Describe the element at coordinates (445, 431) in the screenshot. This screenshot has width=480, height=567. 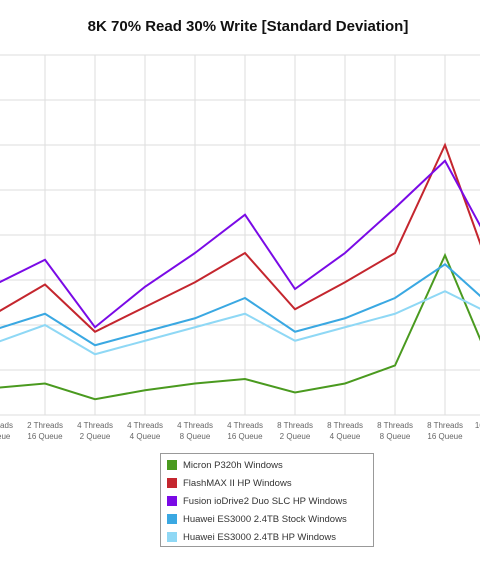
I see `x-tick-label: 8 Threads 16 Queue` at that location.